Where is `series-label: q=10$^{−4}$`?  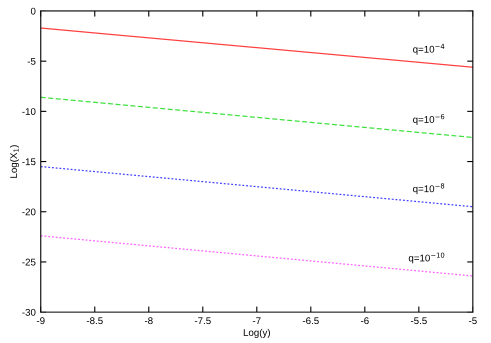 series-label: q=10$^{−4}$ is located at coordinates (428, 49).